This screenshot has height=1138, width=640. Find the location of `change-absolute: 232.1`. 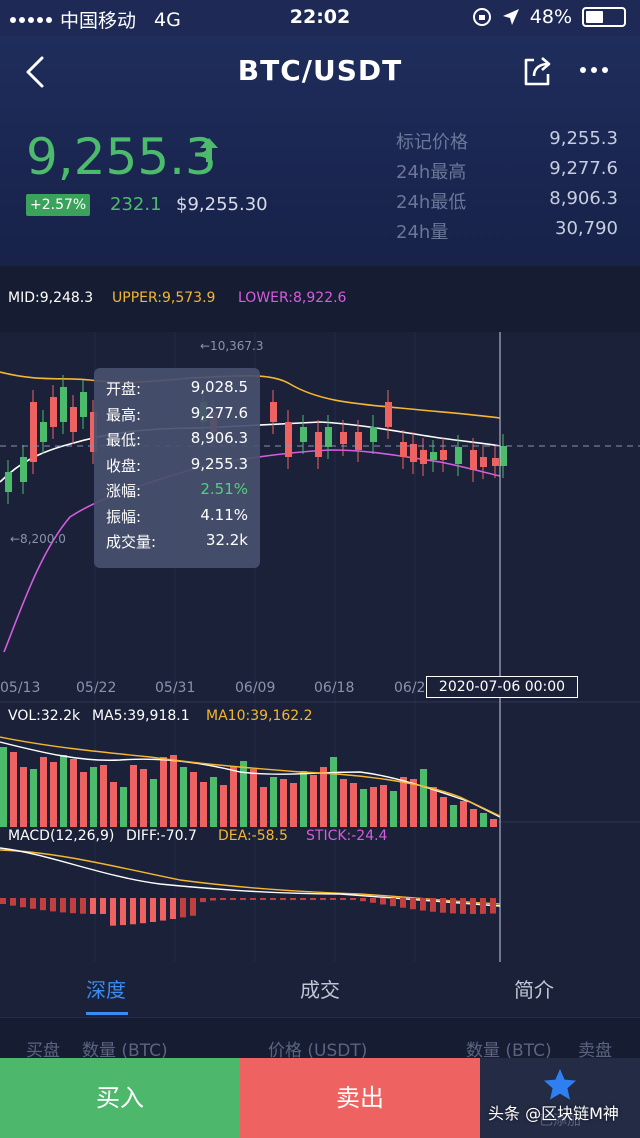

change-absolute: 232.1 is located at coordinates (136, 204).